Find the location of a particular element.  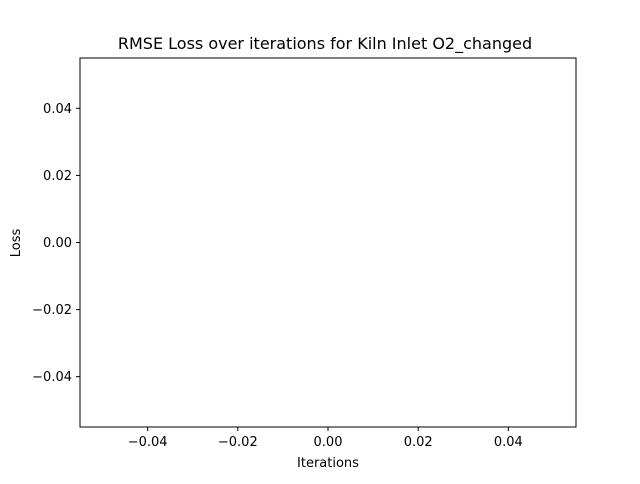

y-tick-label: 0.02 is located at coordinates (57, 176).